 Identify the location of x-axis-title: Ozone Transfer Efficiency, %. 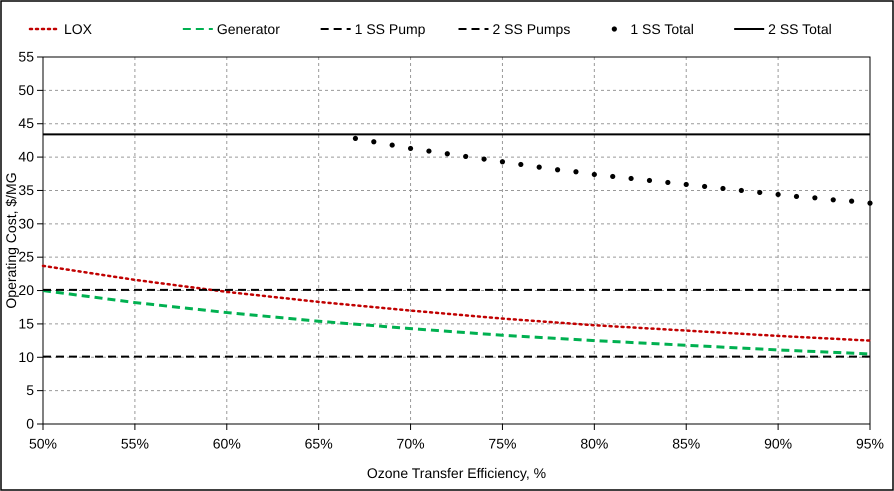
(456, 473).